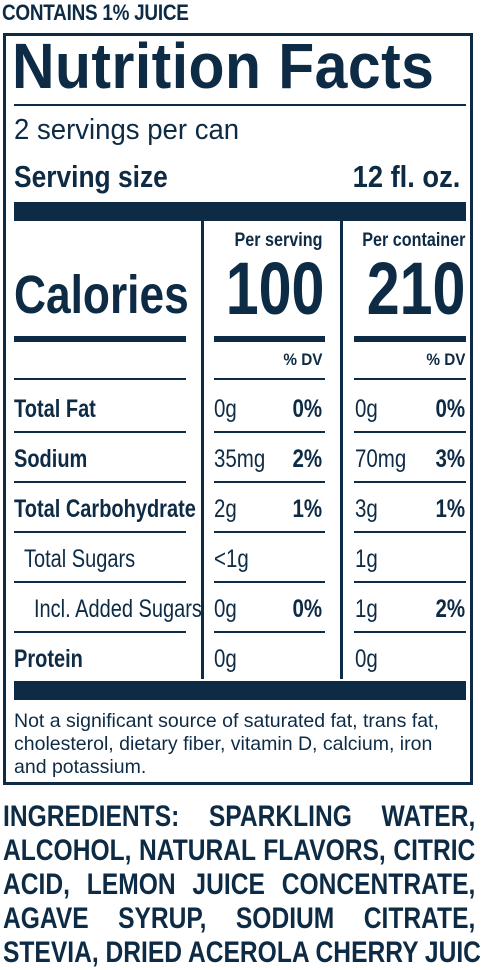 The height and width of the screenshot is (970, 482). I want to click on container-amount-total-fat: 0g, so click(366, 409).